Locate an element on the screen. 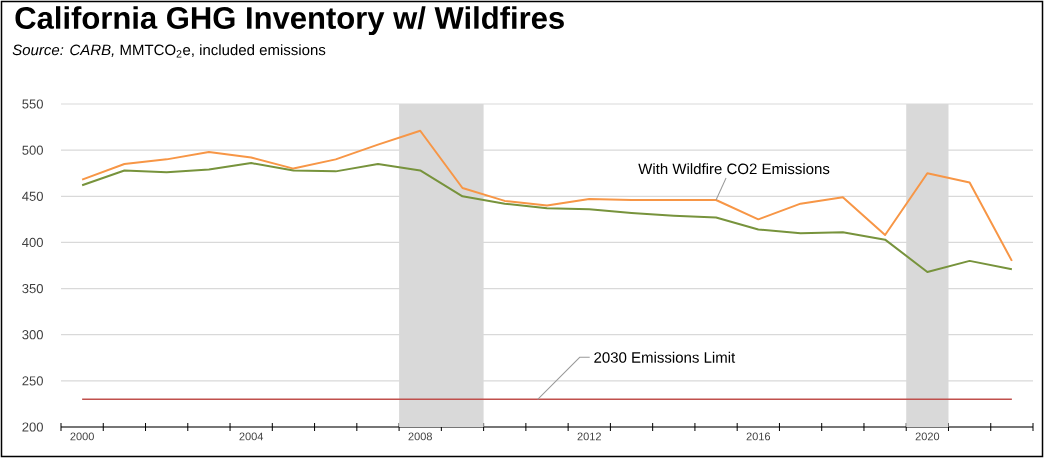 This screenshot has height=458, width=1044. chart-subtitle: Source: CARB, MMTCO$_{2}$e, included emissions is located at coordinates (169, 51).